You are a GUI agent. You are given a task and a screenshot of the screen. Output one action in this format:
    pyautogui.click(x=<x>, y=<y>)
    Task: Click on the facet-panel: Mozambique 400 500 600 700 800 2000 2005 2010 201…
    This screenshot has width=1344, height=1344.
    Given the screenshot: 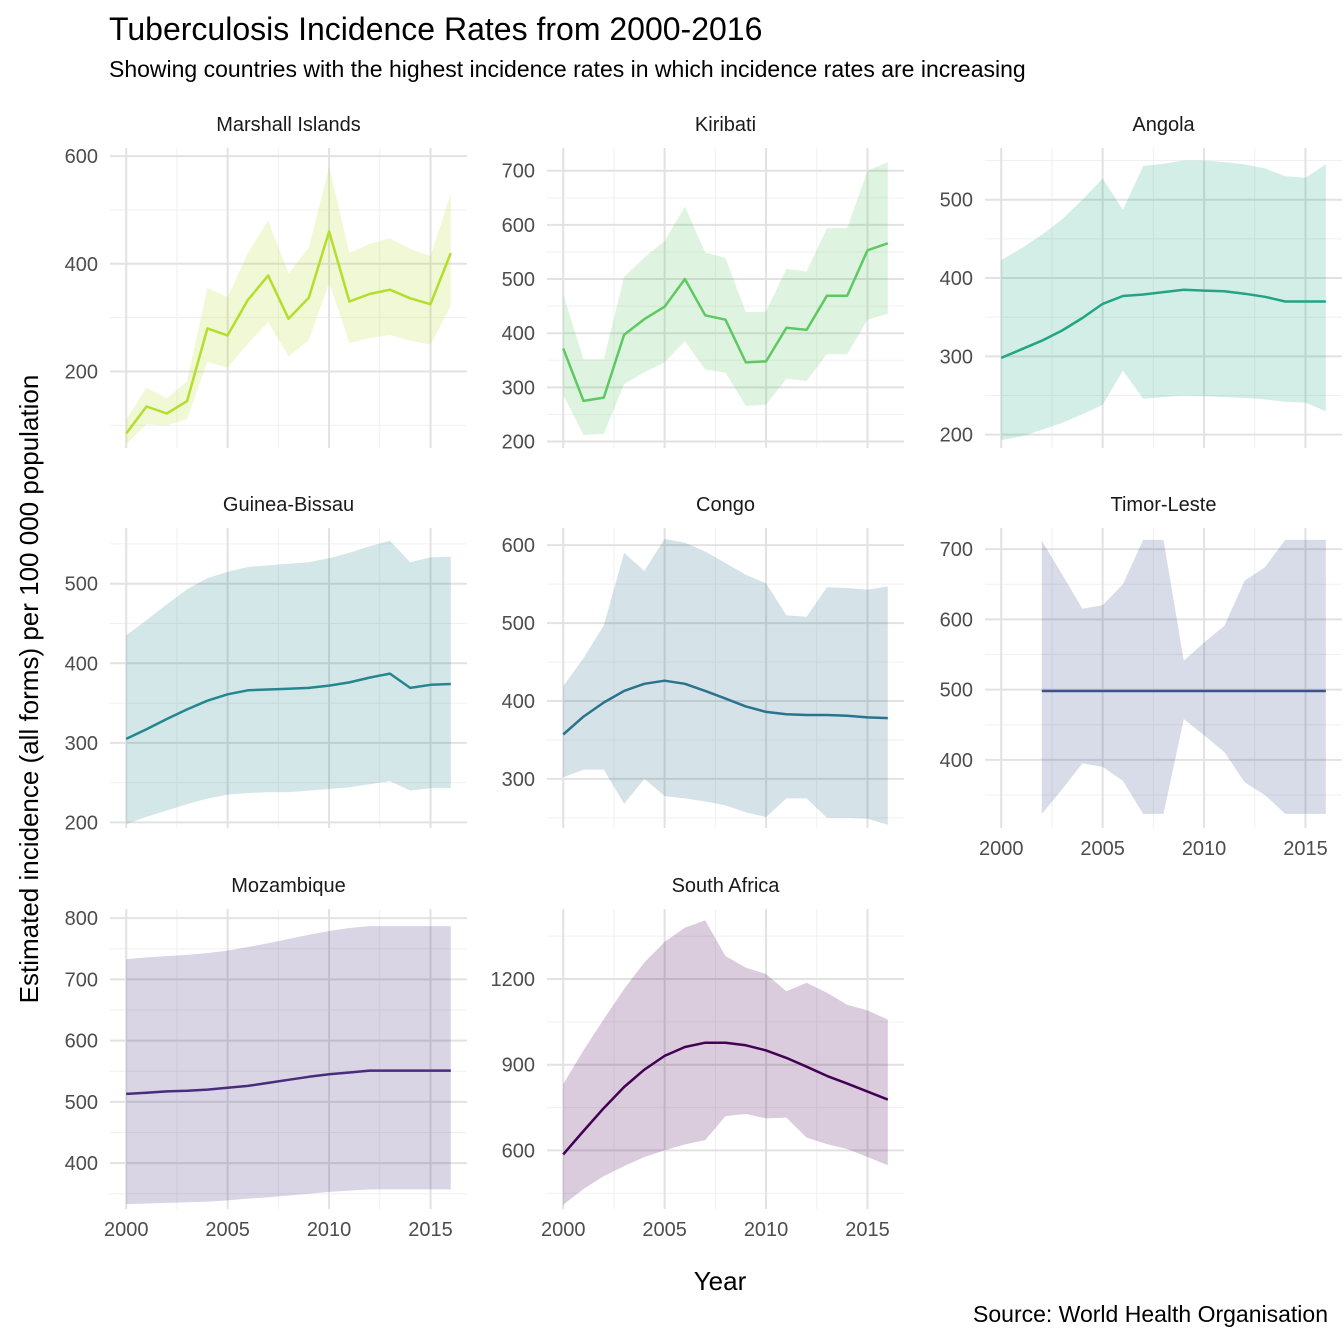 What is the action you would take?
    pyautogui.click(x=266, y=1058)
    